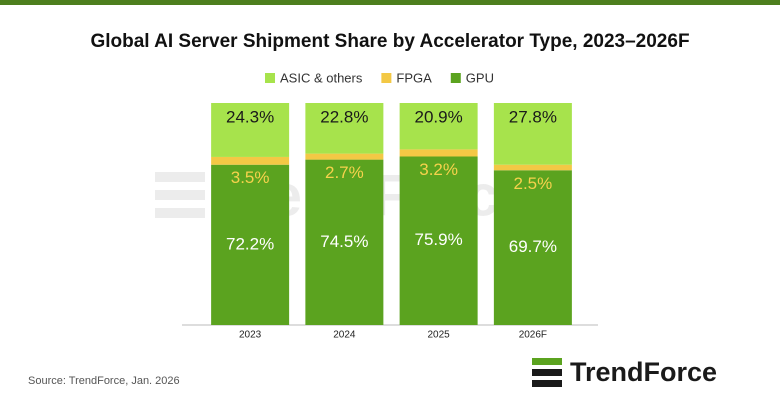 The width and height of the screenshot is (780, 404). Describe the element at coordinates (533, 116) in the screenshot. I see `data-label: 27.8%` at that location.